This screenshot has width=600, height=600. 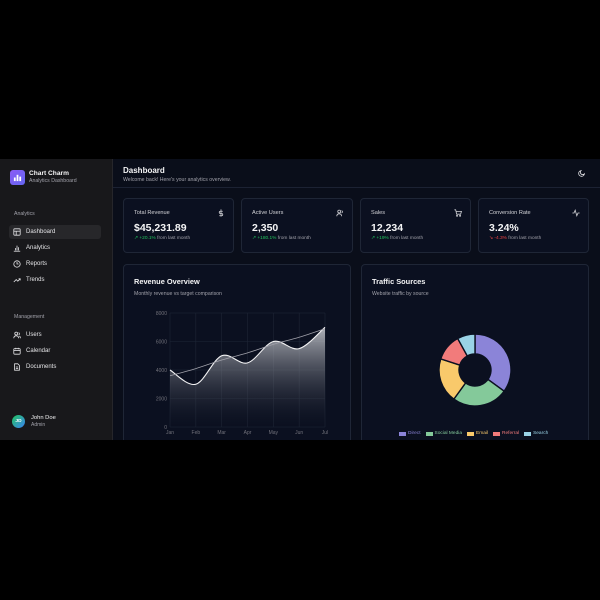 I want to click on cart-icon, so click(x=458, y=213).